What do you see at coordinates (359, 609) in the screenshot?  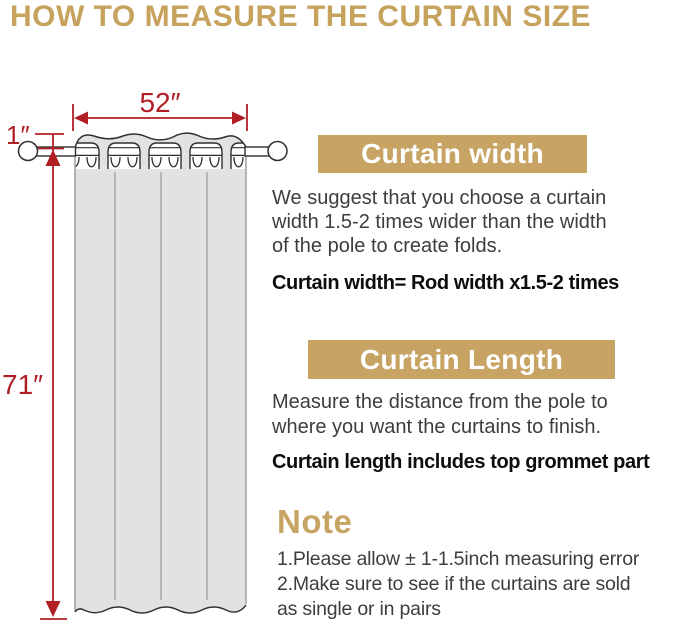 I see `note-line: as single or in pairs` at bounding box center [359, 609].